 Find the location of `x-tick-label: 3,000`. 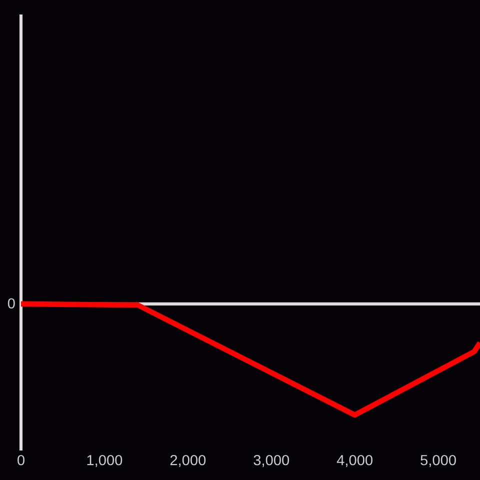

x-tick-label: 3,000 is located at coordinates (272, 460).